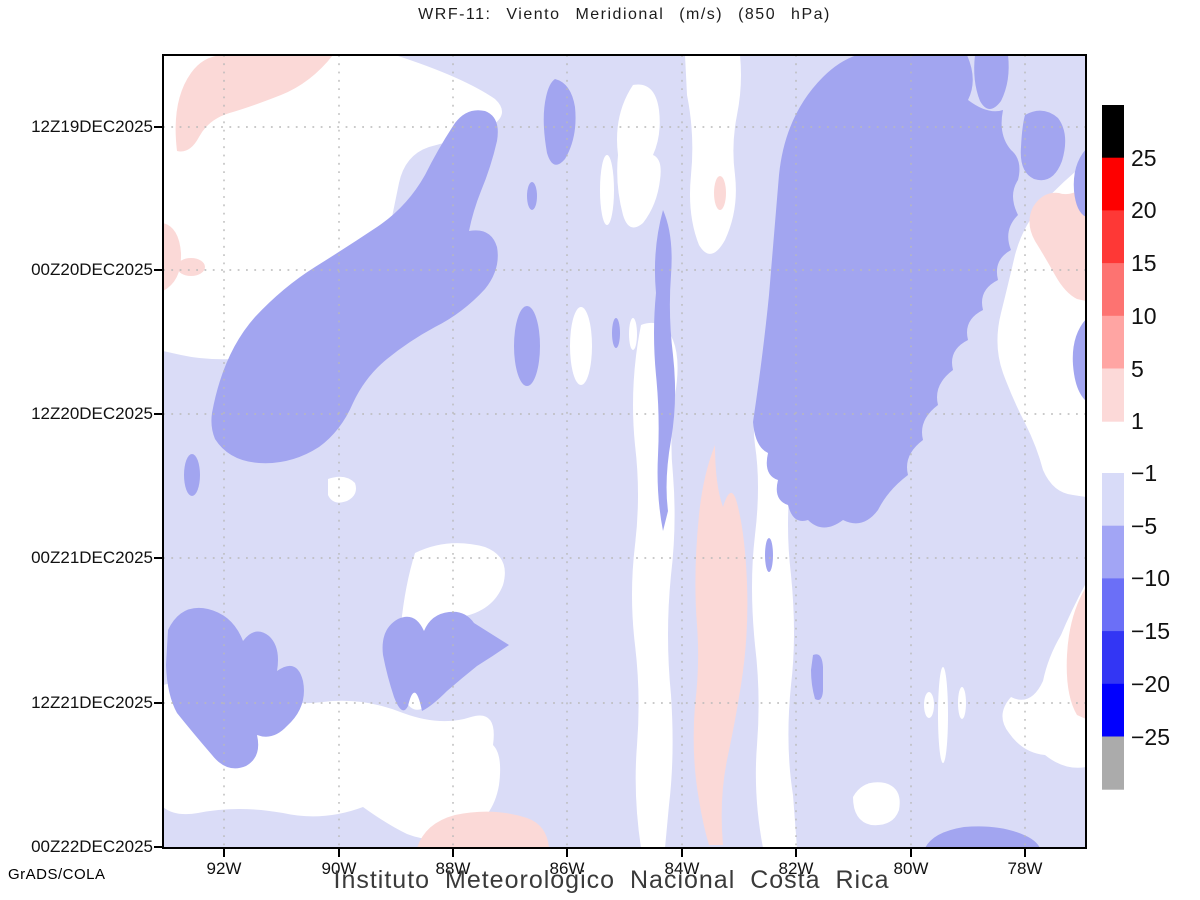  Describe the element at coordinates (1025, 868) in the screenshot. I see `x-tick-label: 78W` at that location.